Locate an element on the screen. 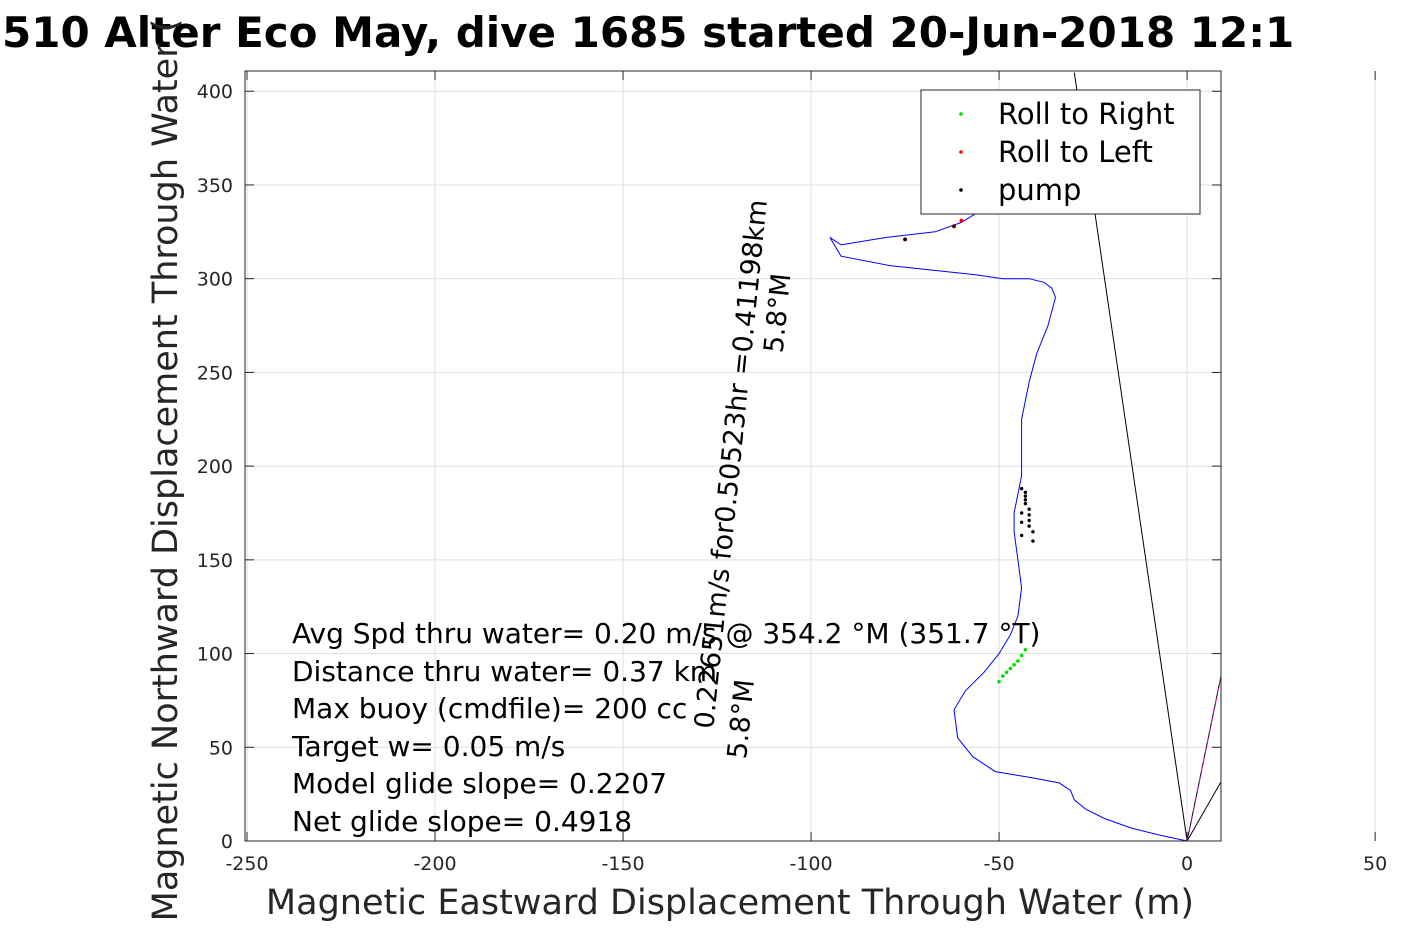 This screenshot has height=945, width=1417. line-to-legend is located at coordinates (1203, 810).